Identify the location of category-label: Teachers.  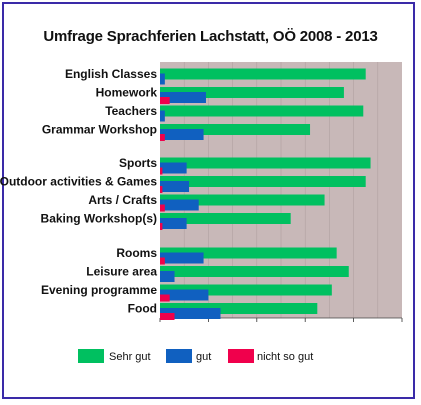
(131, 111).